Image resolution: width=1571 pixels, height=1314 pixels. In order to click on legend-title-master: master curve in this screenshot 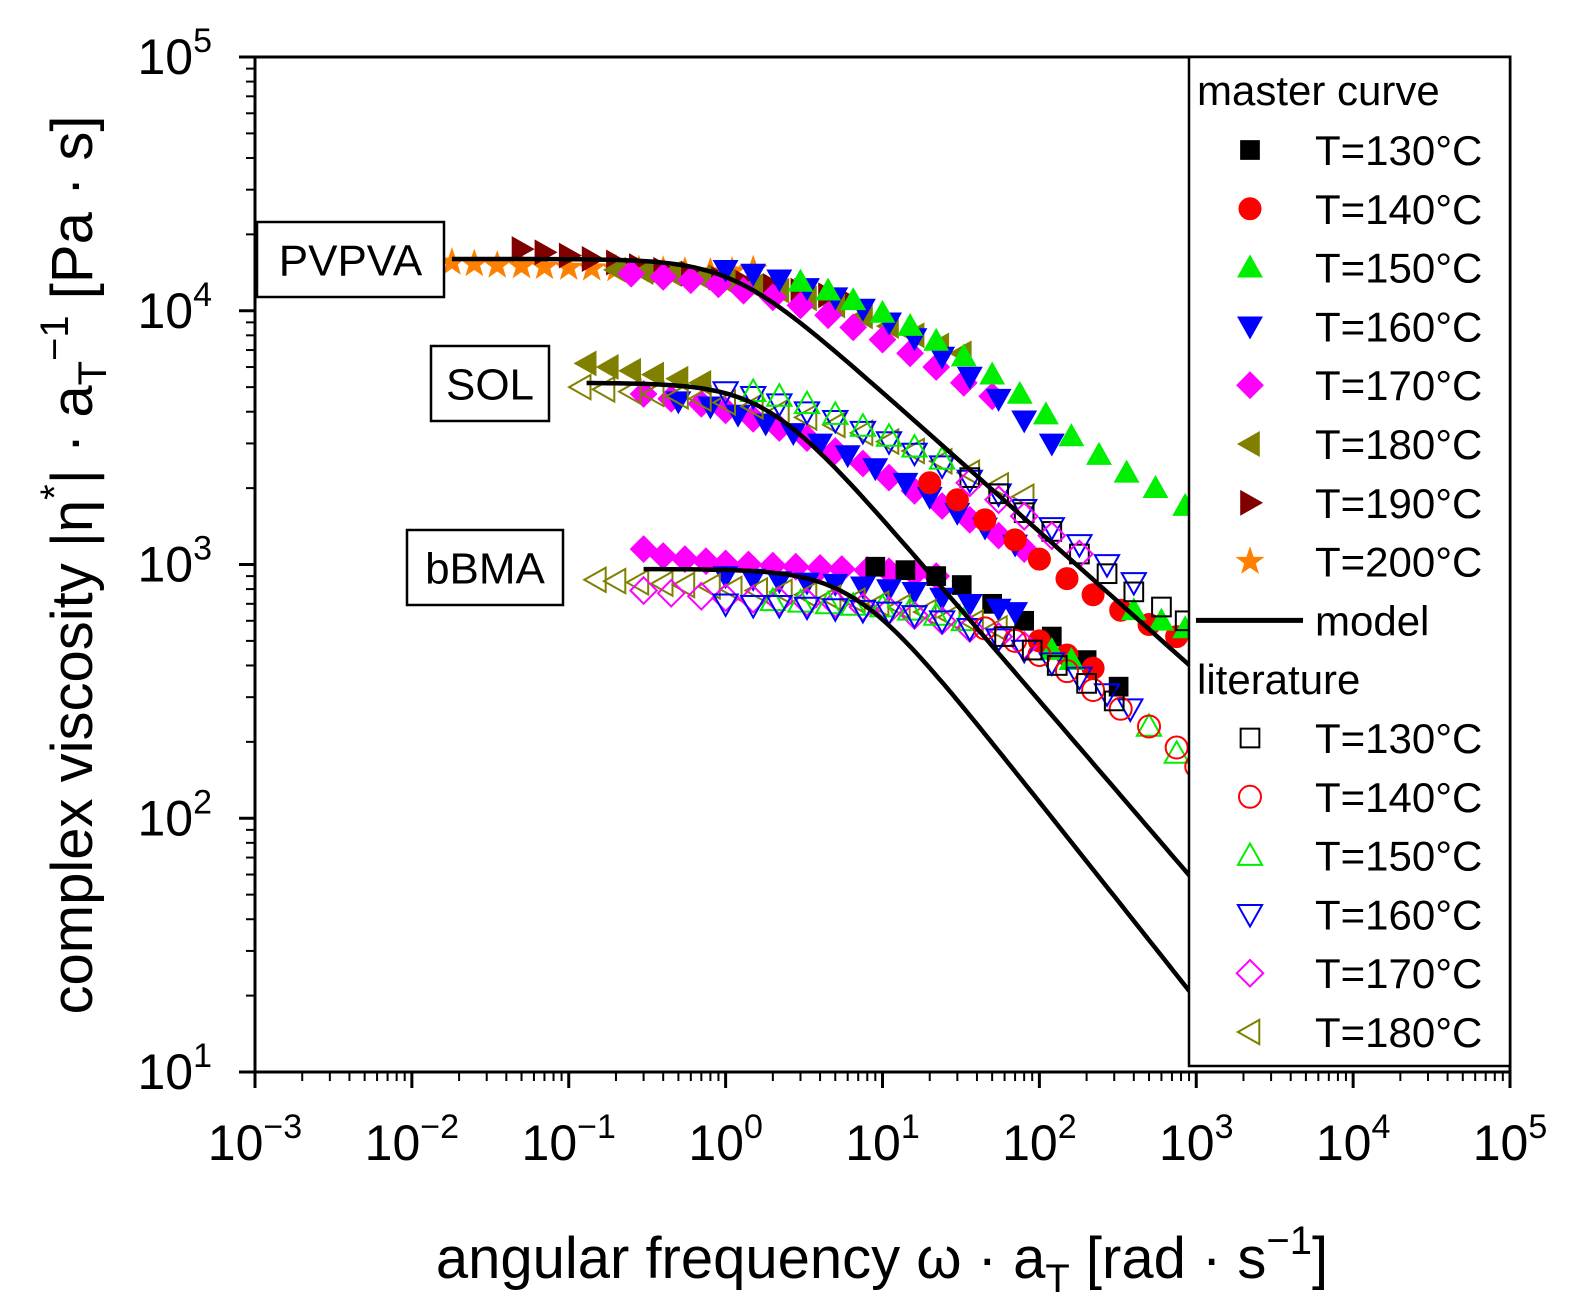, I will do `click(1318, 90)`.